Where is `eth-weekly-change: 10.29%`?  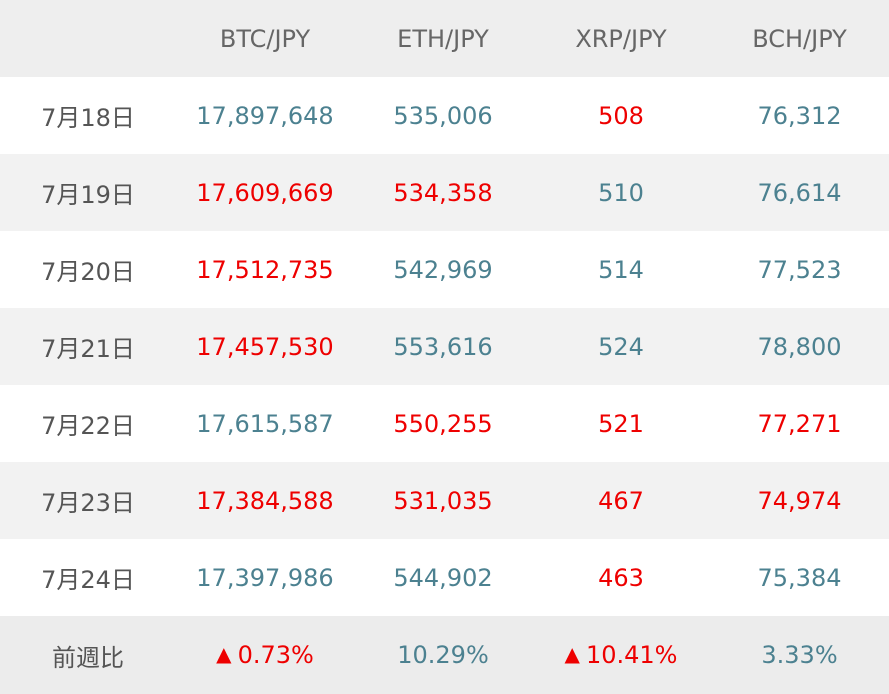 eth-weekly-change: 10.29% is located at coordinates (443, 655).